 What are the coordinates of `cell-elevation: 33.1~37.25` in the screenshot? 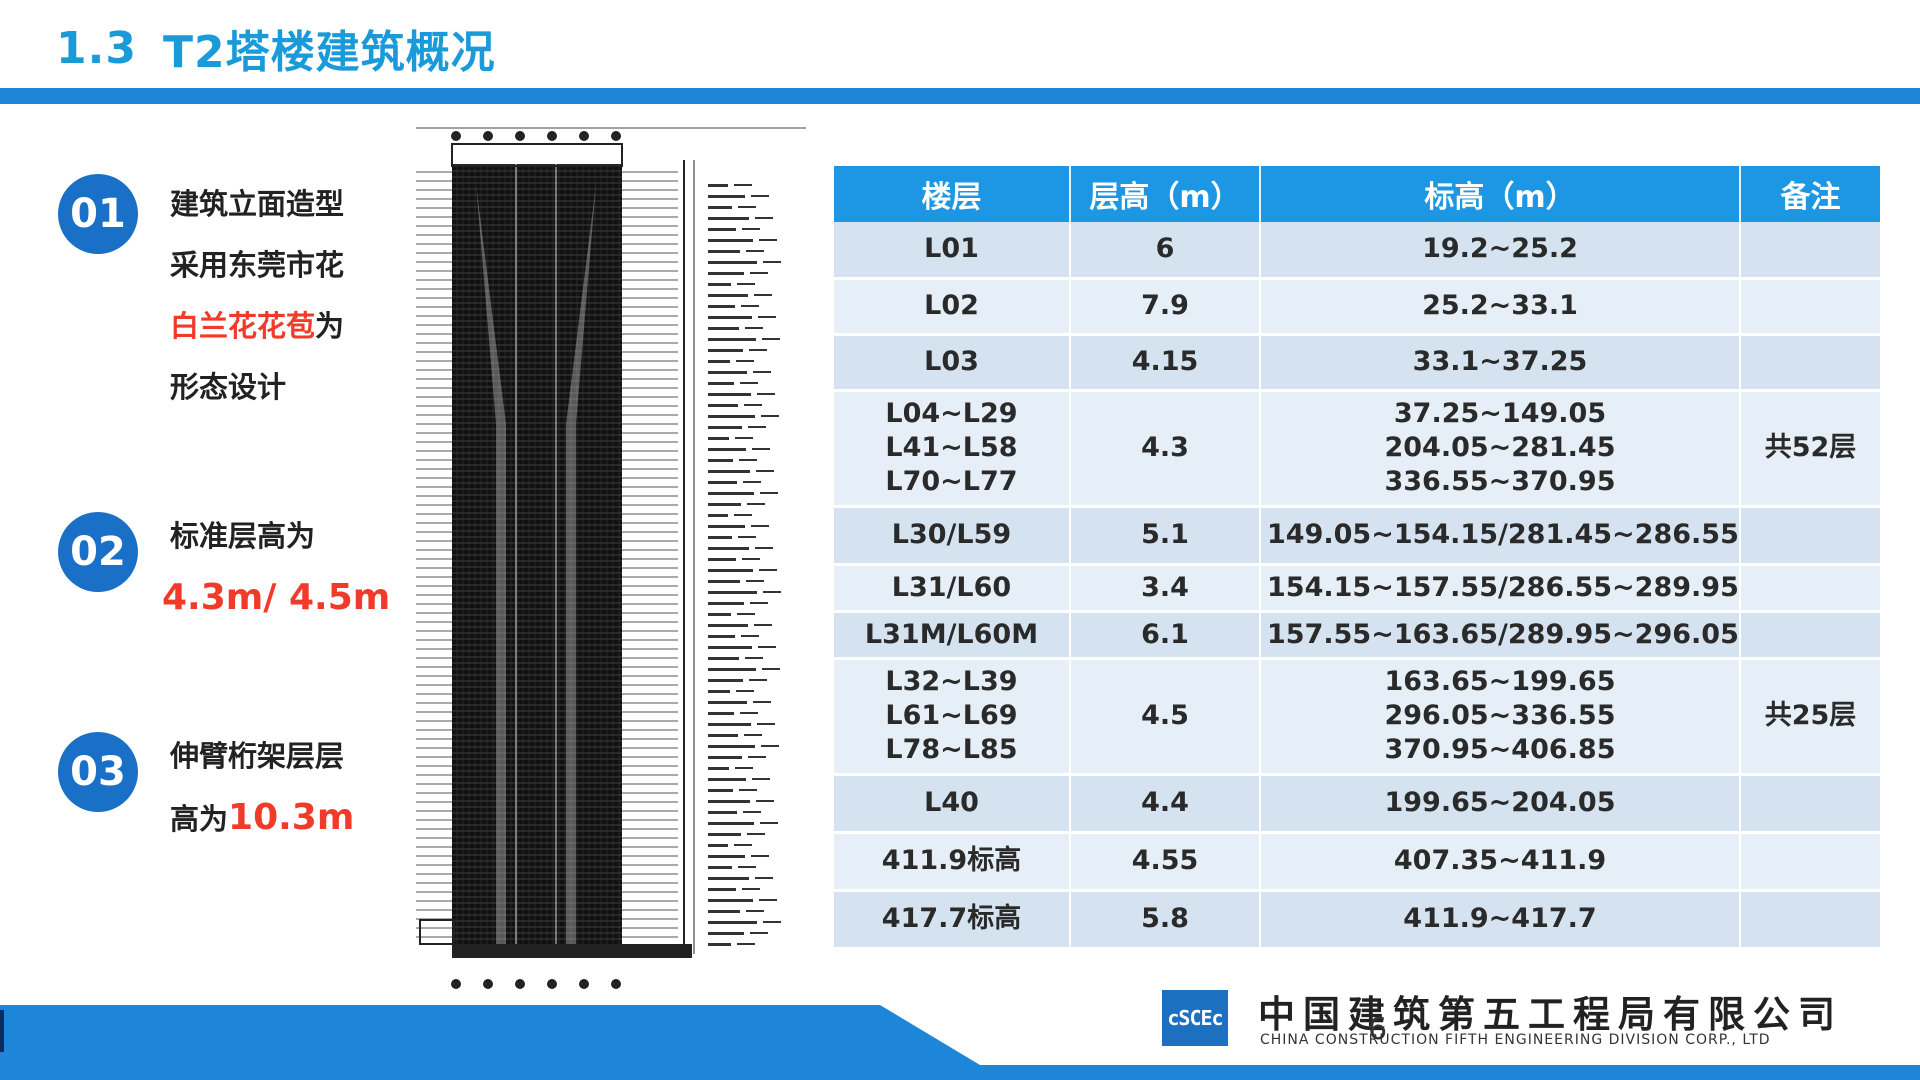 It's located at (1500, 363).